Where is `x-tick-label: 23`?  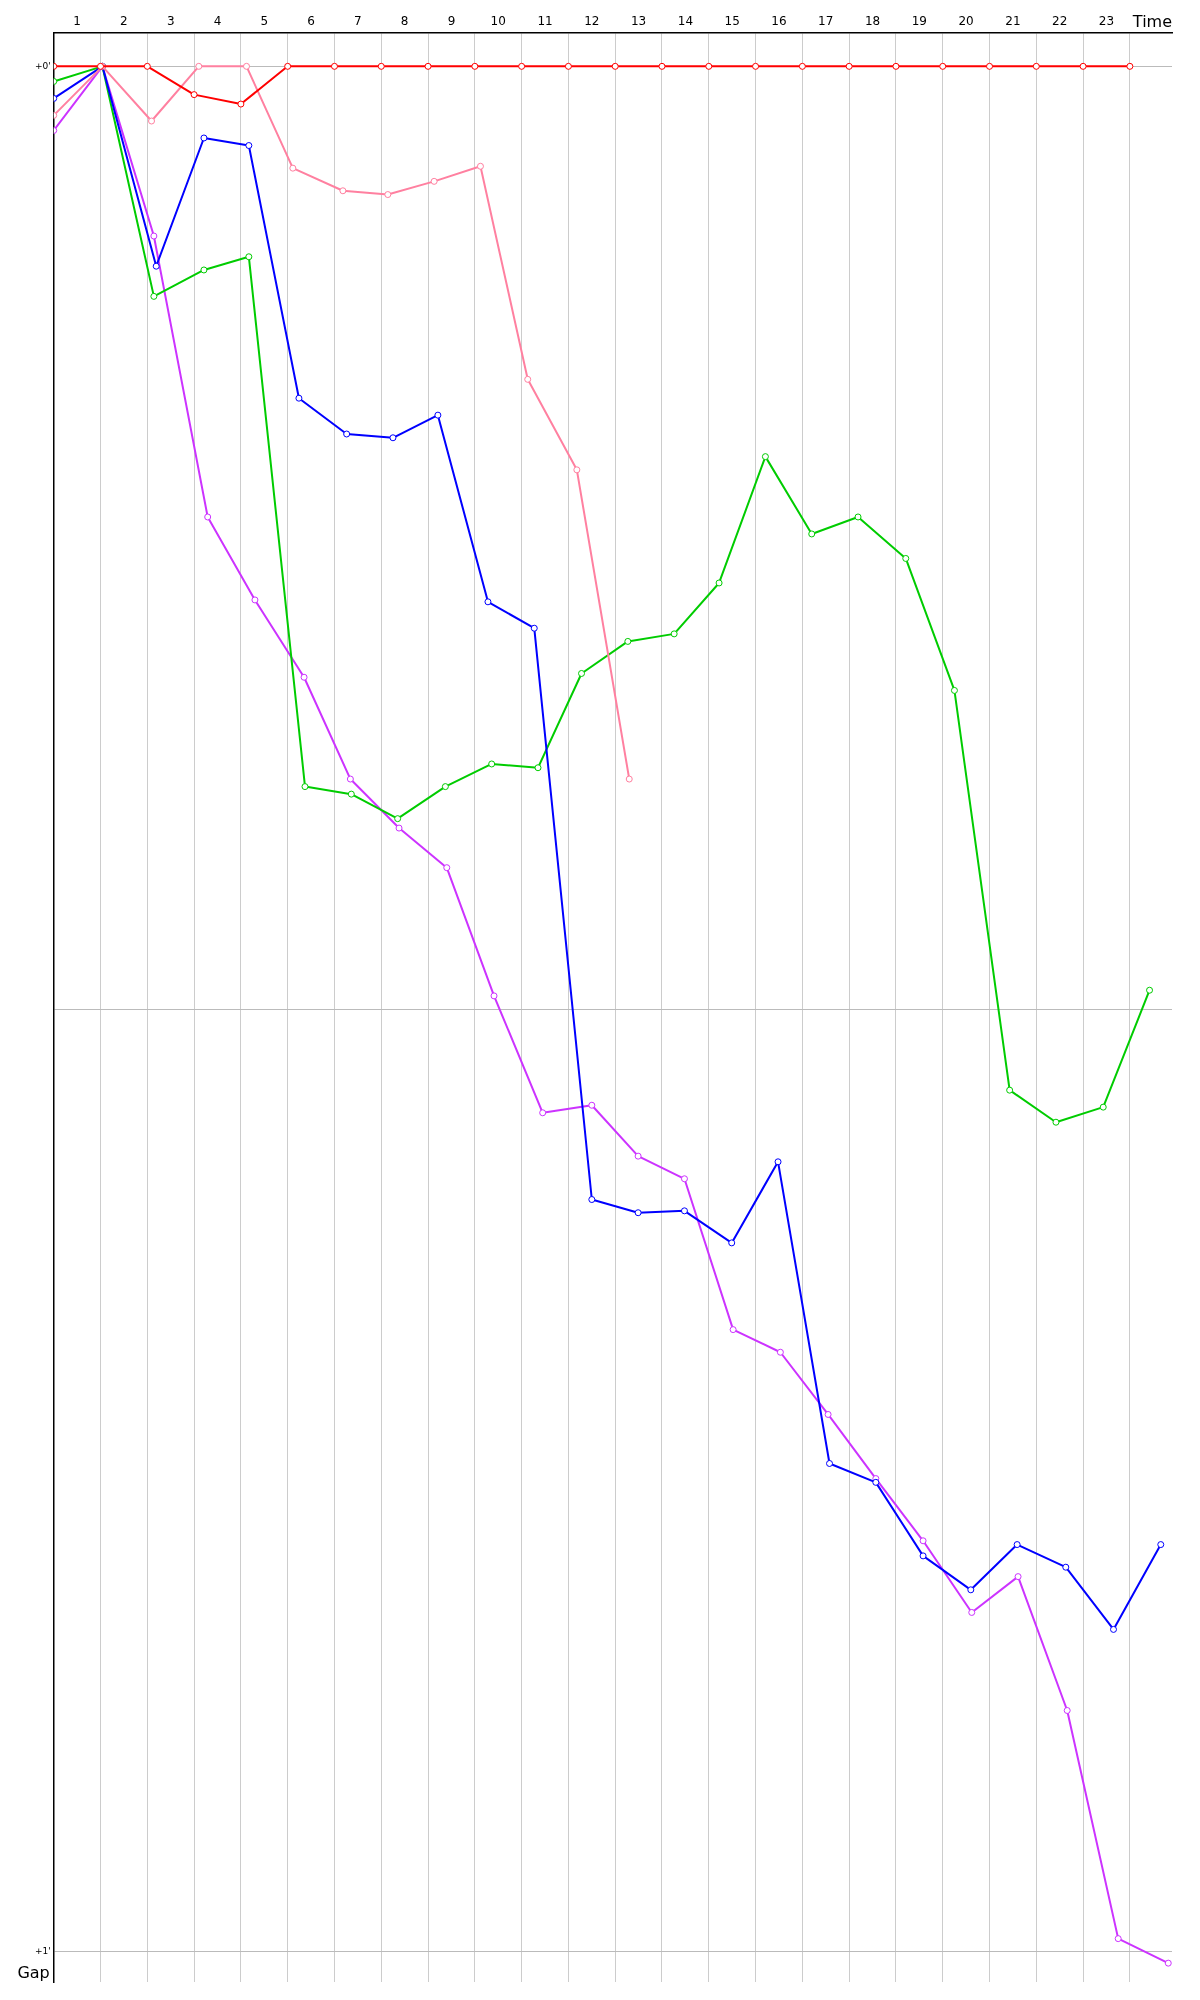 x-tick-label: 23 is located at coordinates (1106, 21).